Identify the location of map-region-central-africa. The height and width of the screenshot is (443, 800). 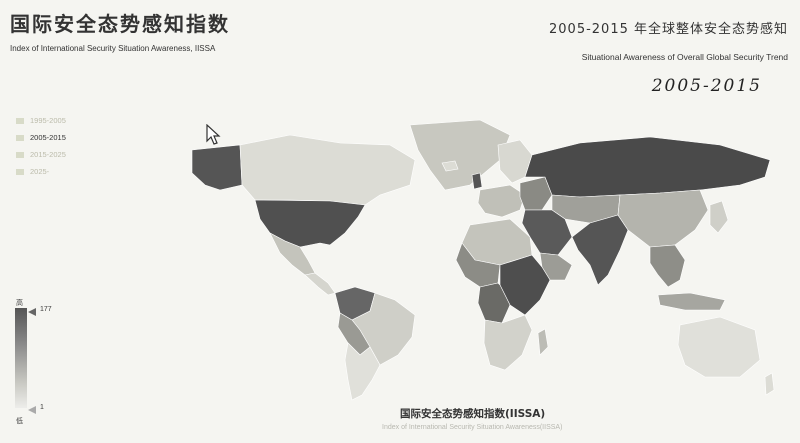
(494, 303).